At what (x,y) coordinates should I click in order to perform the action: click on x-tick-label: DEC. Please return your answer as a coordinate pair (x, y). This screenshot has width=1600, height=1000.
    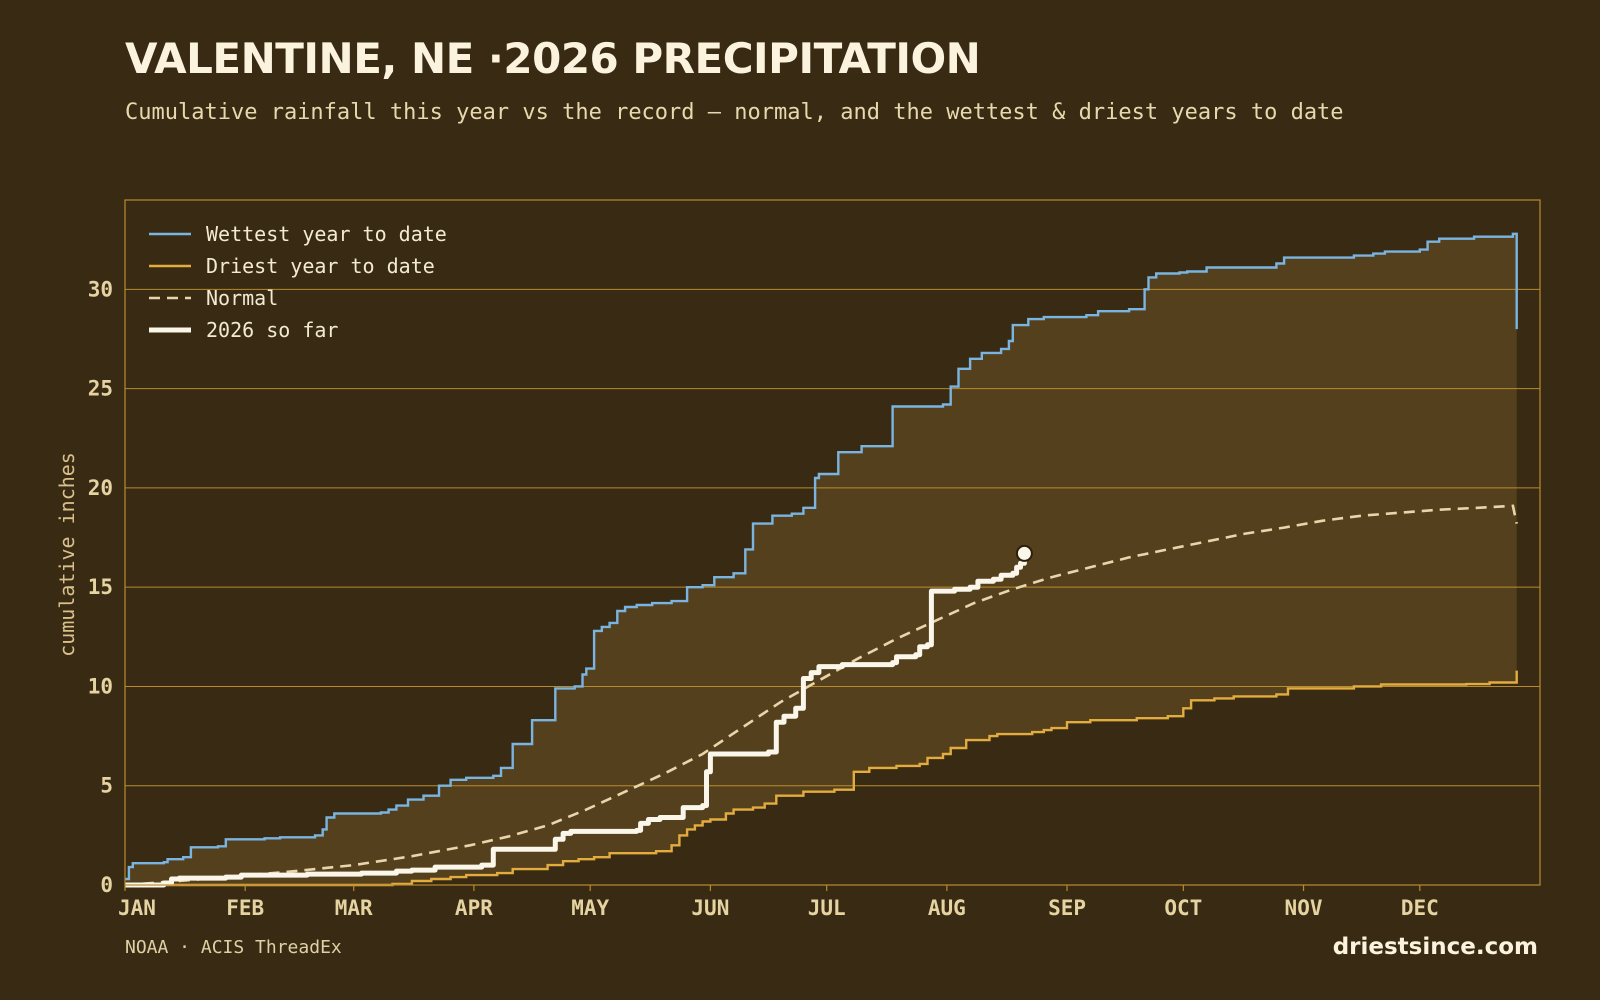
    Looking at the image, I should click on (1420, 908).